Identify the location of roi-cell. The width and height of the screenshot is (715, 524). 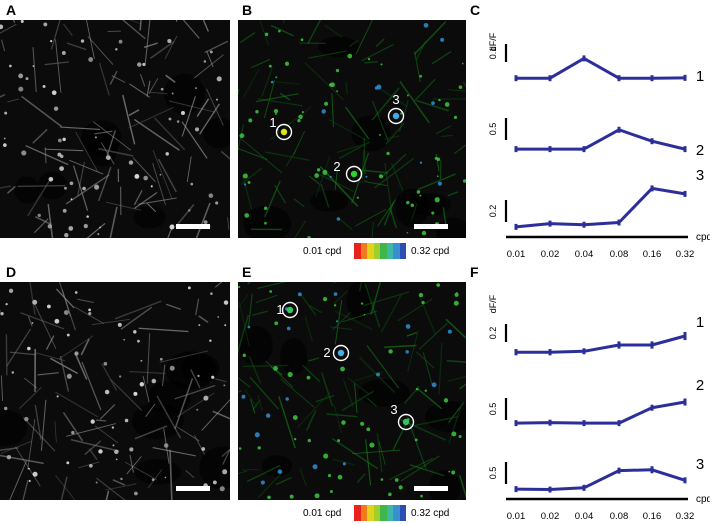
(284, 132).